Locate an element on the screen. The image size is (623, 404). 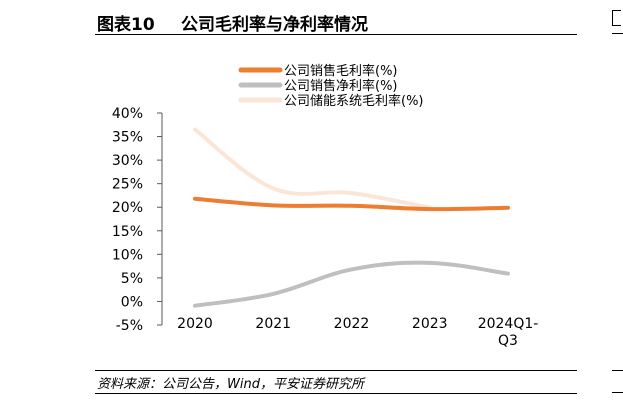
y-tick-label: 5% is located at coordinates (132, 279).